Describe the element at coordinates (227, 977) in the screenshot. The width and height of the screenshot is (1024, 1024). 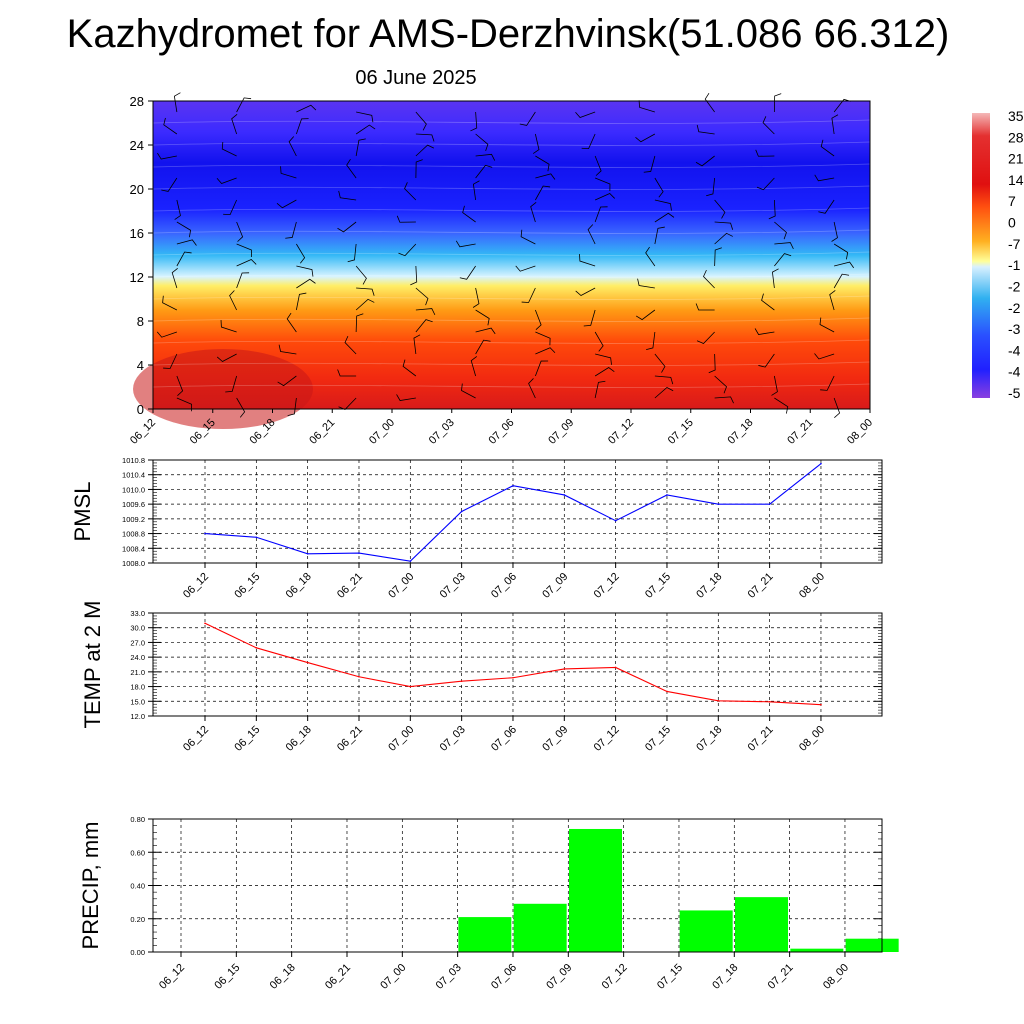
I see `x-tick-label: 06_15` at that location.